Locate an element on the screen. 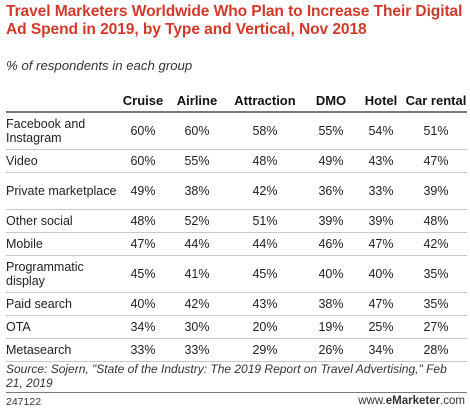 The image size is (470, 412). table-row: Facebook and Instagram 60% 60% 58% 55% 54% 51% is located at coordinates (236, 131).